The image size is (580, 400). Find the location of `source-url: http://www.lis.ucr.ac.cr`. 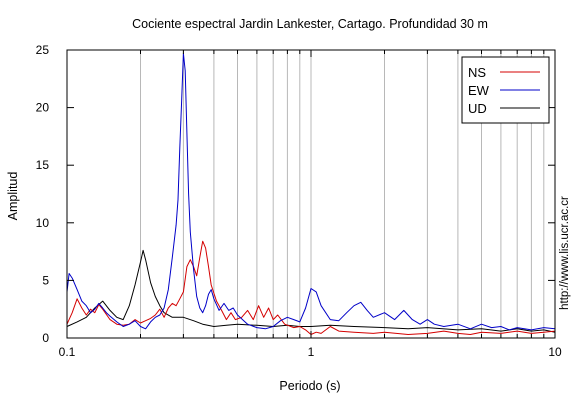

source-url: http://www.lis.ucr.ac.cr is located at coordinates (565, 253).